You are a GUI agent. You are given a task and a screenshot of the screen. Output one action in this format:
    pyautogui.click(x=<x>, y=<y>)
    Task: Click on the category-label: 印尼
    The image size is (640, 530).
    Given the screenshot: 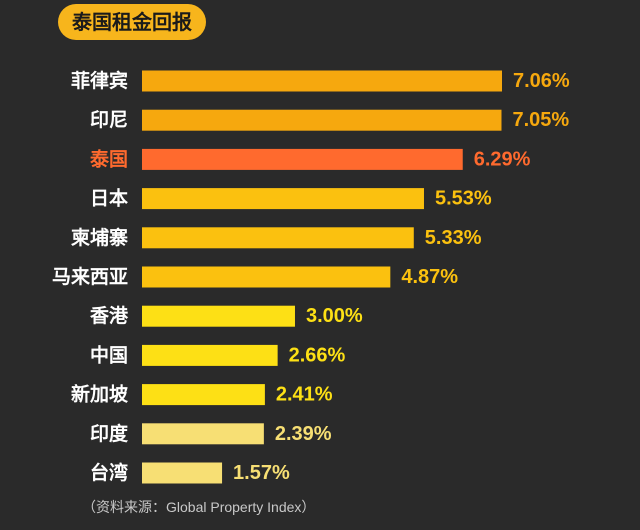 What is the action you would take?
    pyautogui.click(x=109, y=120)
    